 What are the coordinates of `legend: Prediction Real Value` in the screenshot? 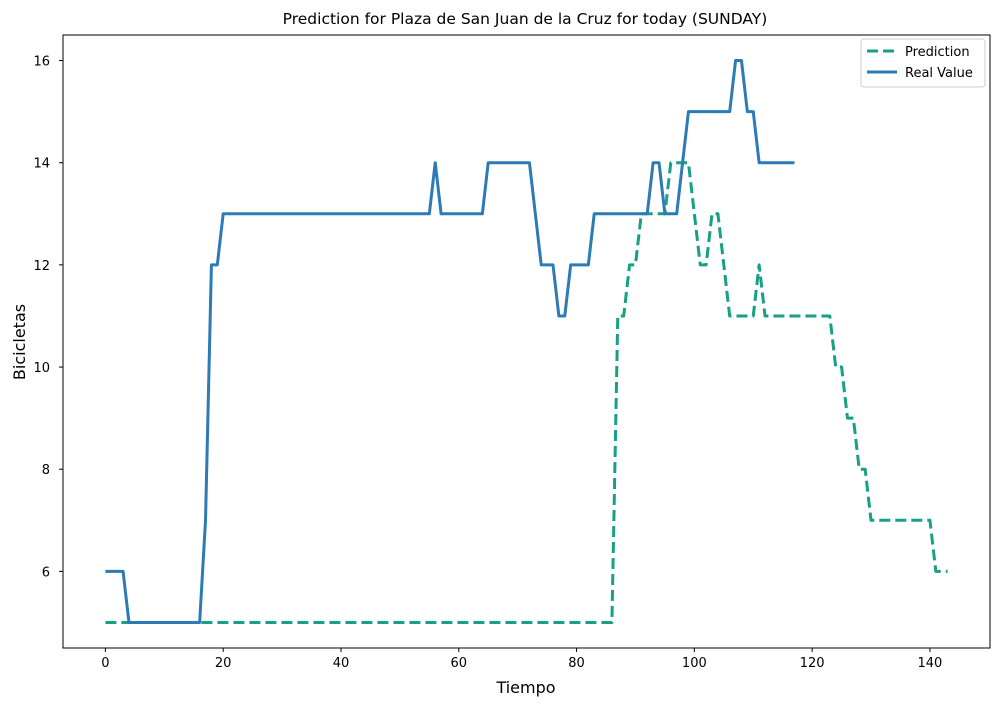 It's located at (923, 63).